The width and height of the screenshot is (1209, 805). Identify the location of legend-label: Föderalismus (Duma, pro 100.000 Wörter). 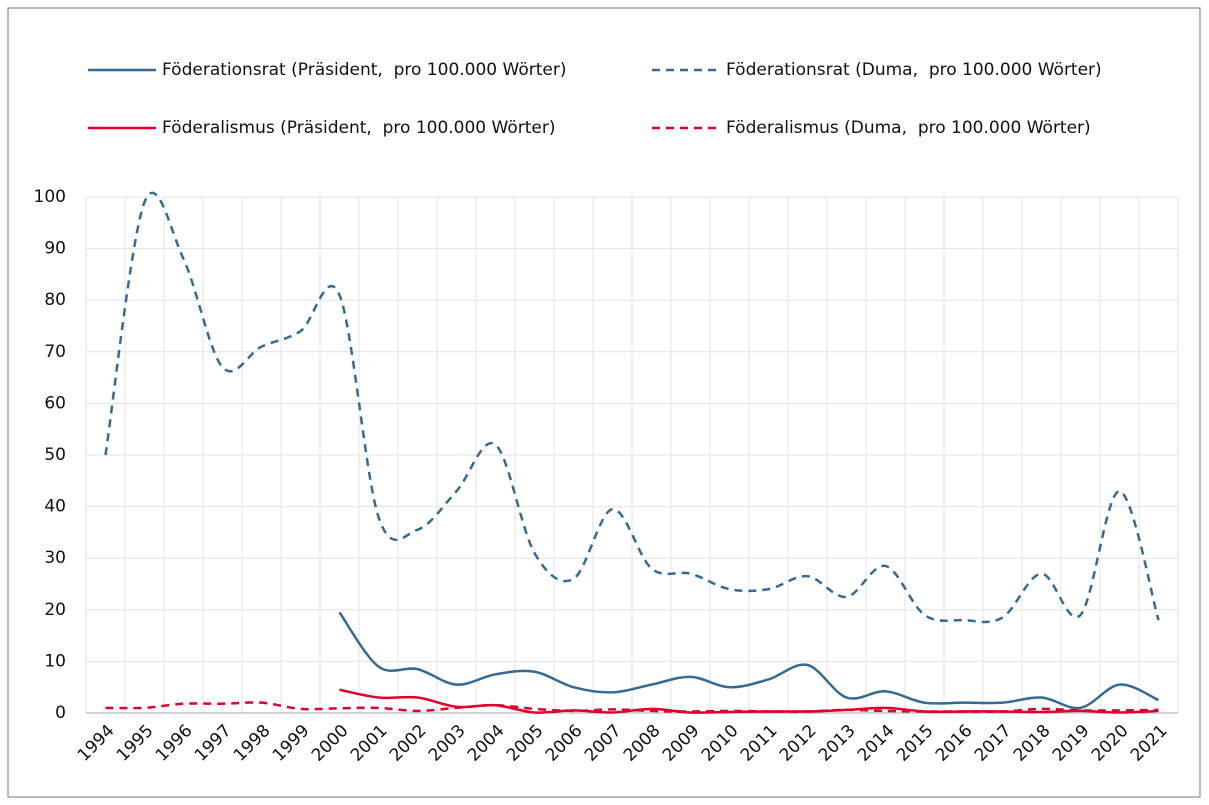
(908, 128).